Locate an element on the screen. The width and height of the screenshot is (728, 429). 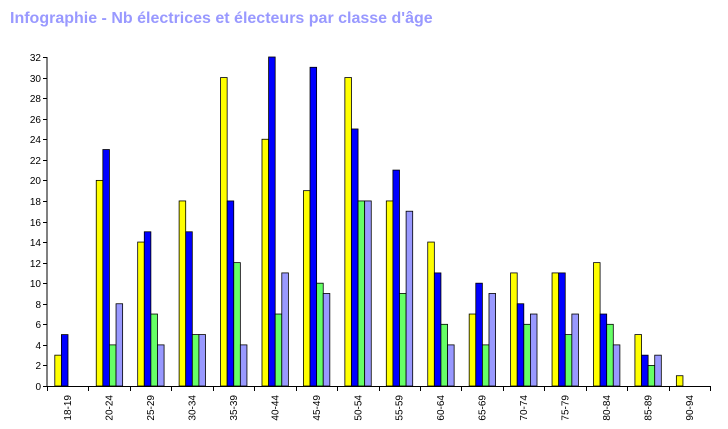
y-tick-label: 24 is located at coordinates (36, 140).